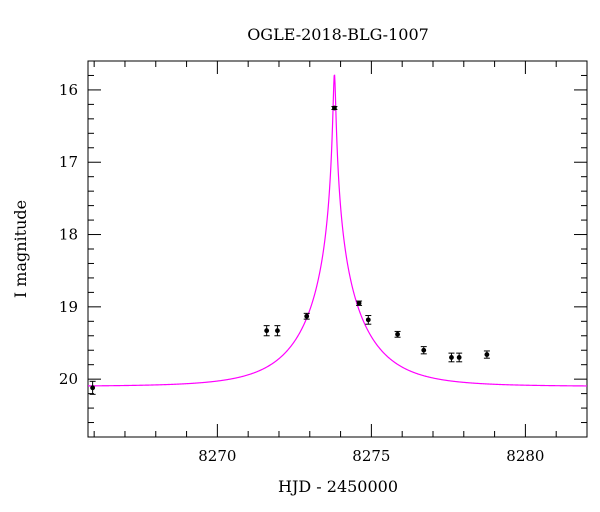  What do you see at coordinates (338, 486) in the screenshot?
I see `x-axis-label: HJD - 2450000` at bounding box center [338, 486].